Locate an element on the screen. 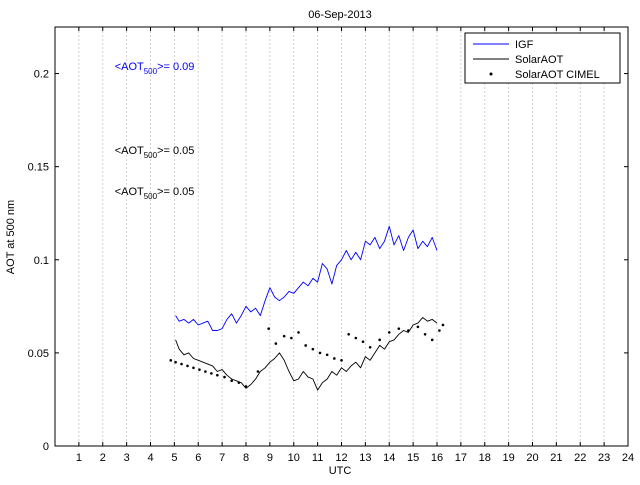 Image resolution: width=640 pixels, height=485 pixels. y-tick-label: 0.15 is located at coordinates (38, 168).